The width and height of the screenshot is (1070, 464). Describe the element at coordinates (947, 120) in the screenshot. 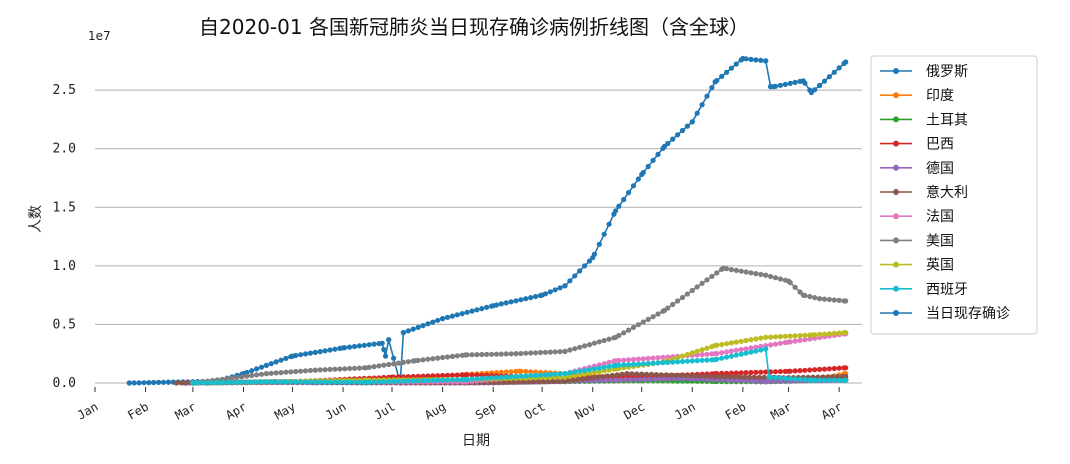

I see `legend-label: 土耳其` at that location.